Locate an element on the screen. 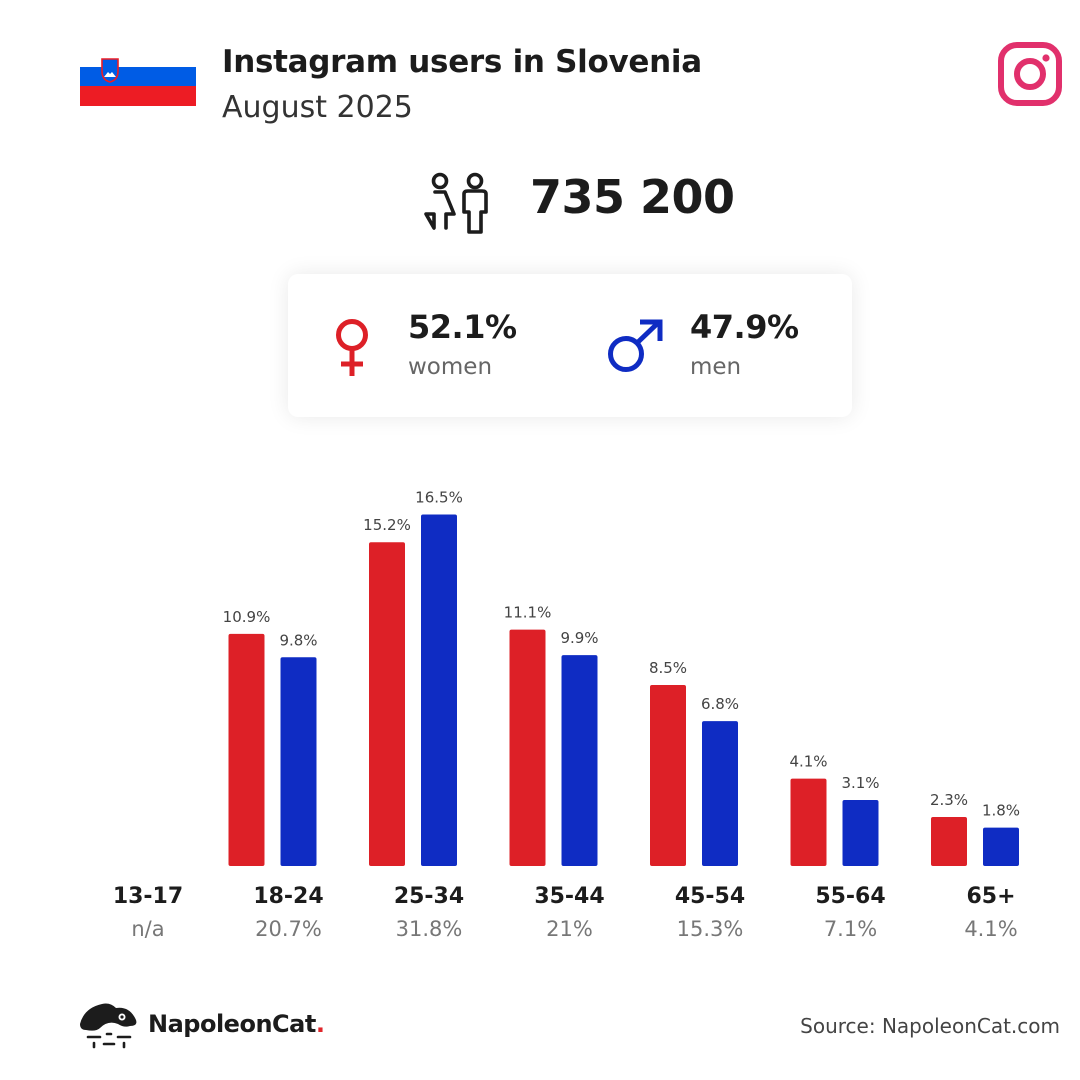 The width and height of the screenshot is (1080, 1080). x-tick-label: 13-17 is located at coordinates (148, 896).